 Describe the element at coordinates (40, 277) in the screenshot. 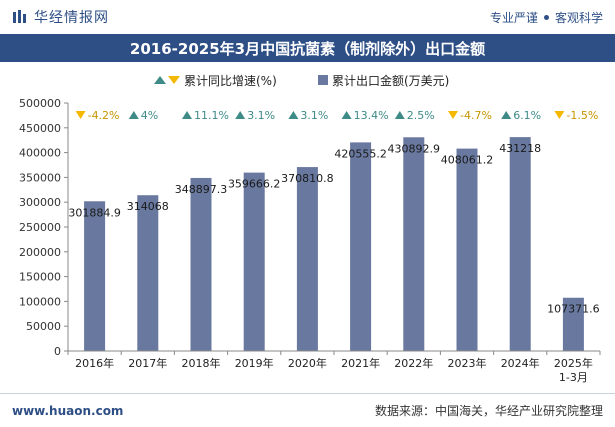

I see `y-tick-label: 150000` at that location.